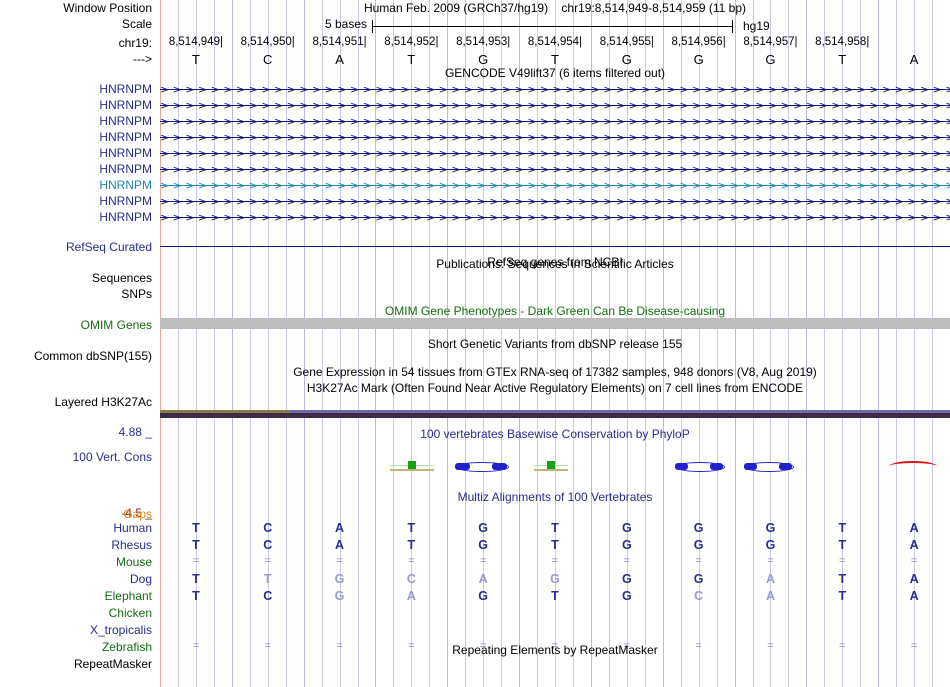  I want to click on cons-track-label: 100 Vert. Cons, so click(112, 457).